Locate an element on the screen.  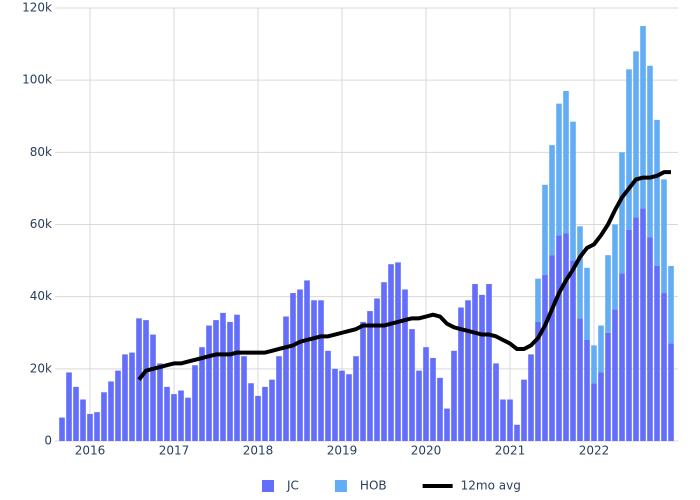
x-tick-label: 2020 is located at coordinates (426, 451).